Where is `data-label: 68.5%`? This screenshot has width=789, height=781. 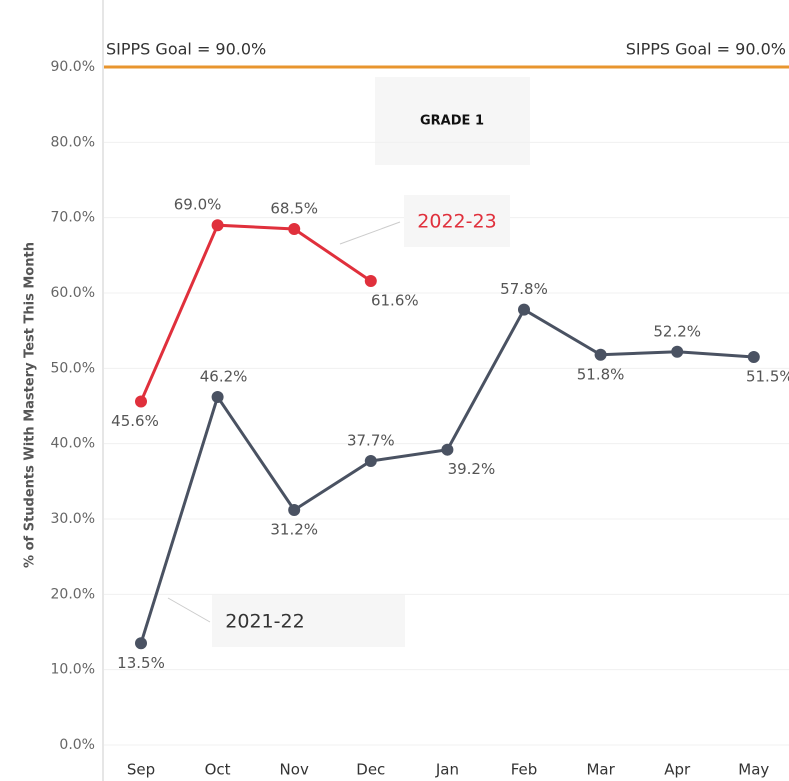 data-label: 68.5% is located at coordinates (294, 208).